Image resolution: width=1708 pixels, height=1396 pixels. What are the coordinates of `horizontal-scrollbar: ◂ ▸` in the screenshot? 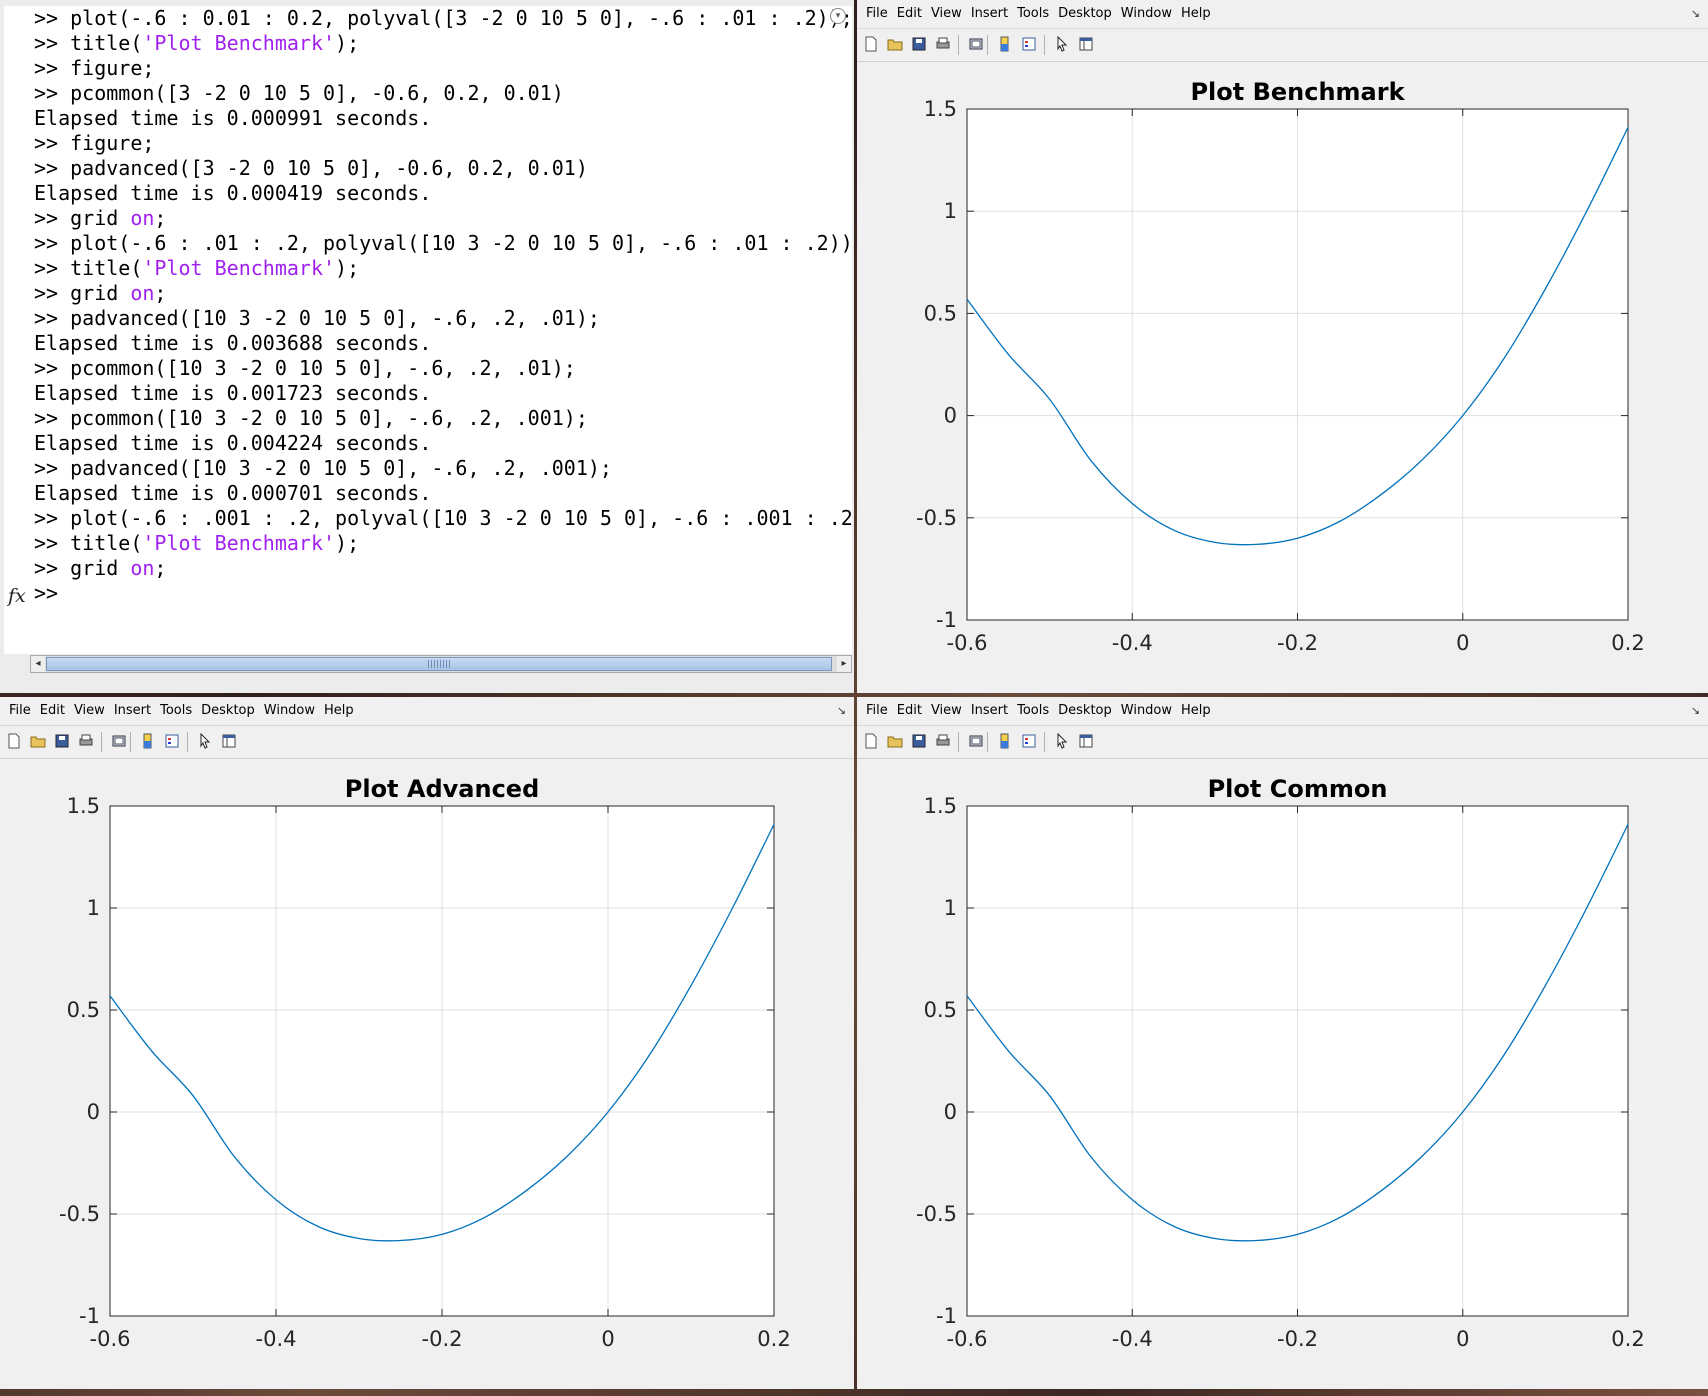 It's located at (441, 664).